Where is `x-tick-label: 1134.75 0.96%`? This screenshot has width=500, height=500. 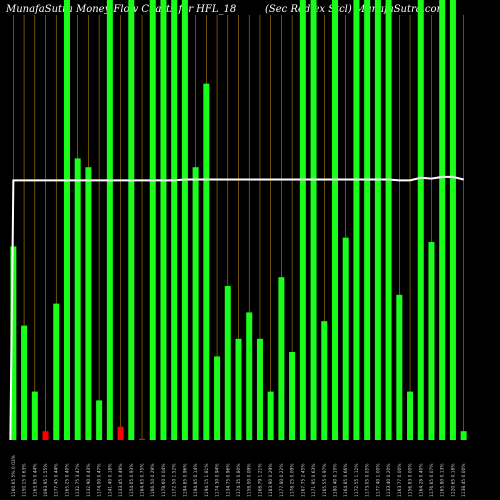
x-tick-label: 1134.75 0.96% is located at coordinates (228, 480).